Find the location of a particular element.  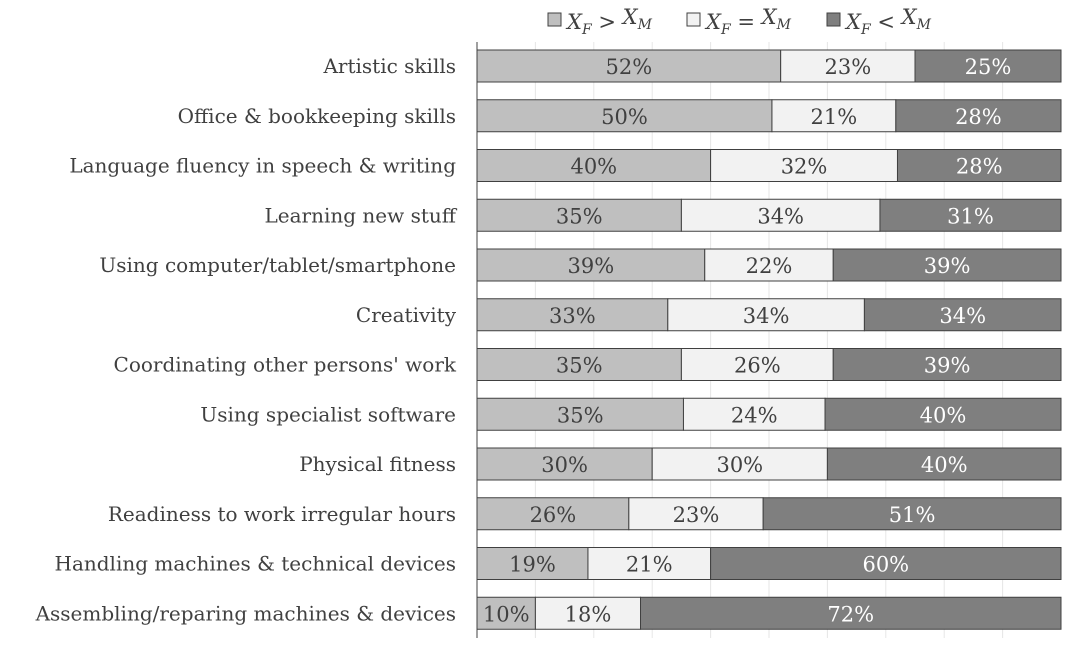

category-label: Coordinating other persons' work is located at coordinates (285, 365).